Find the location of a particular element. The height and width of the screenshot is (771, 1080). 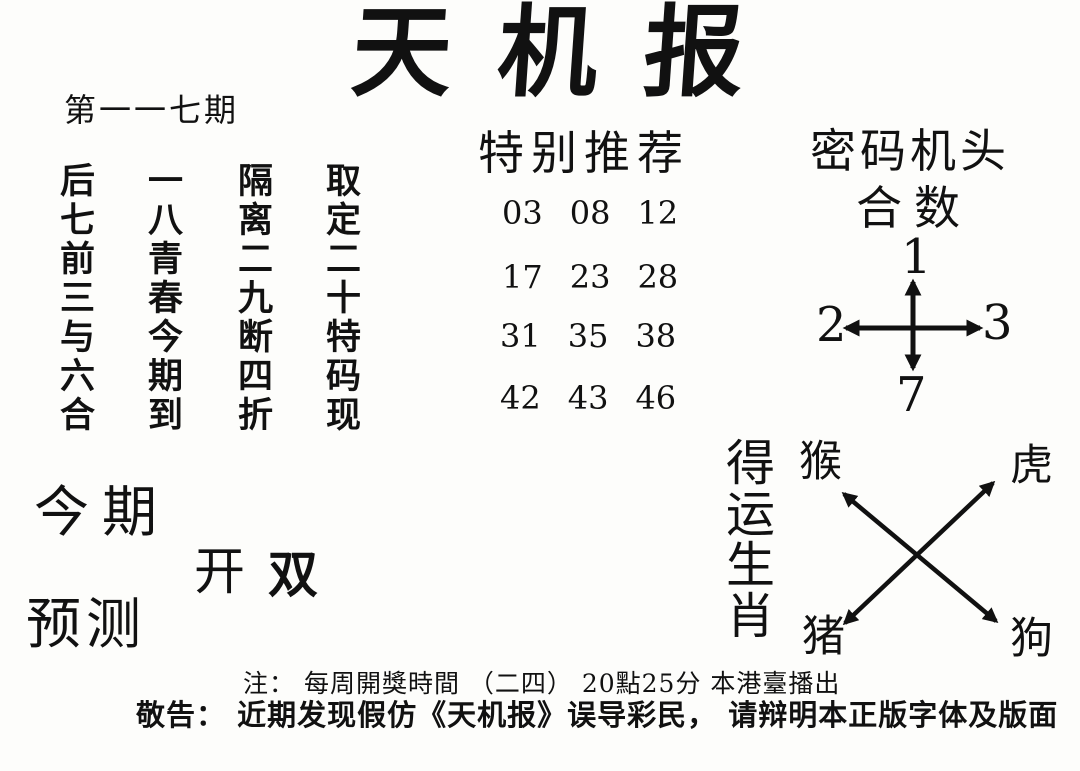

code-head-number-bottom: 7 is located at coordinates (911, 395).